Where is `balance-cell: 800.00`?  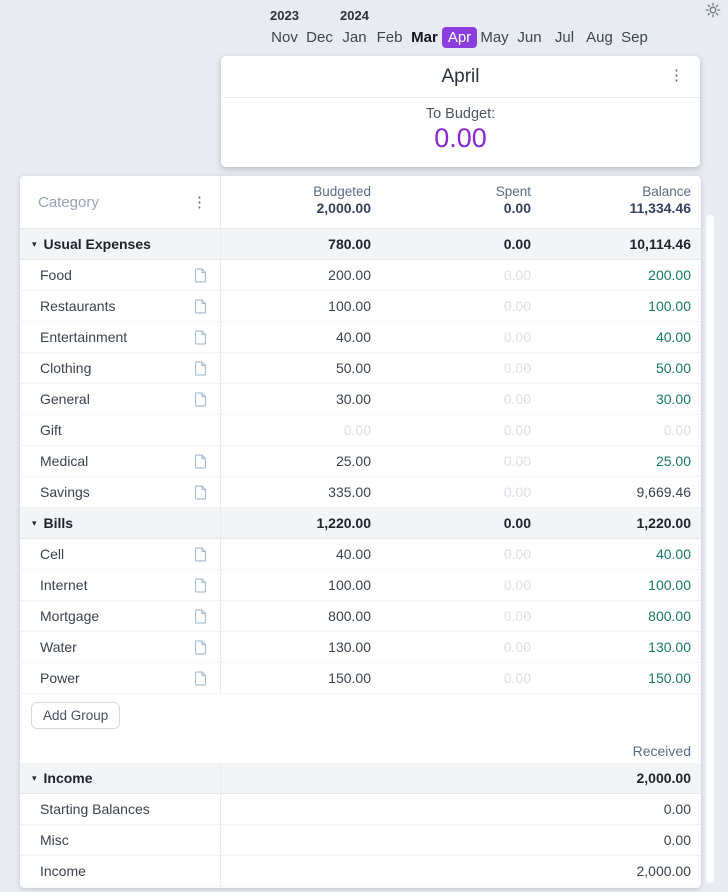 balance-cell: 800.00 is located at coordinates (669, 616).